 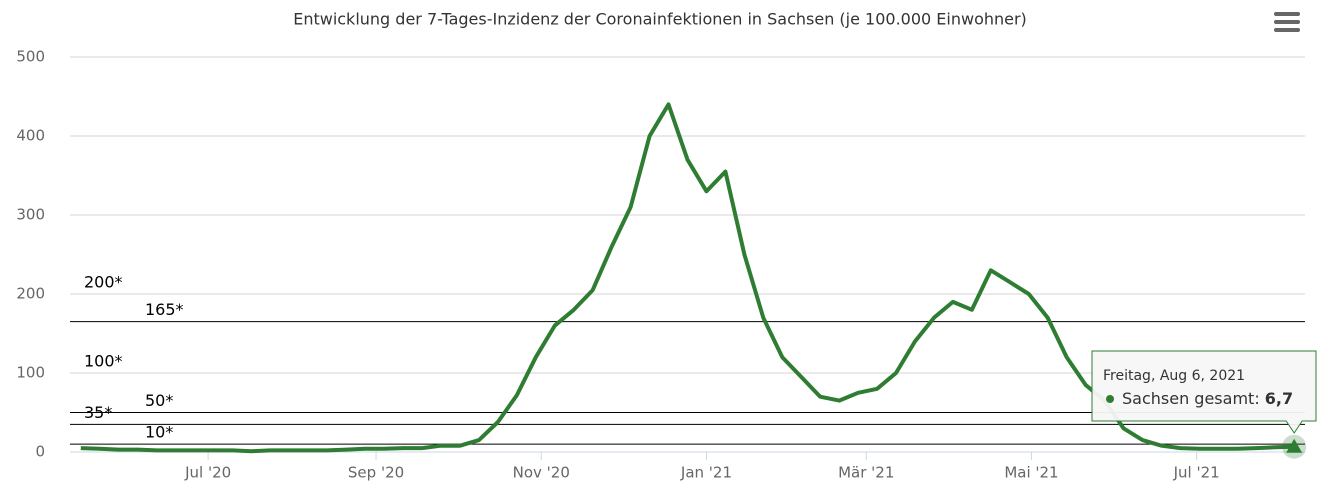 I want to click on plot-line-label: 200*, so click(x=103, y=282).